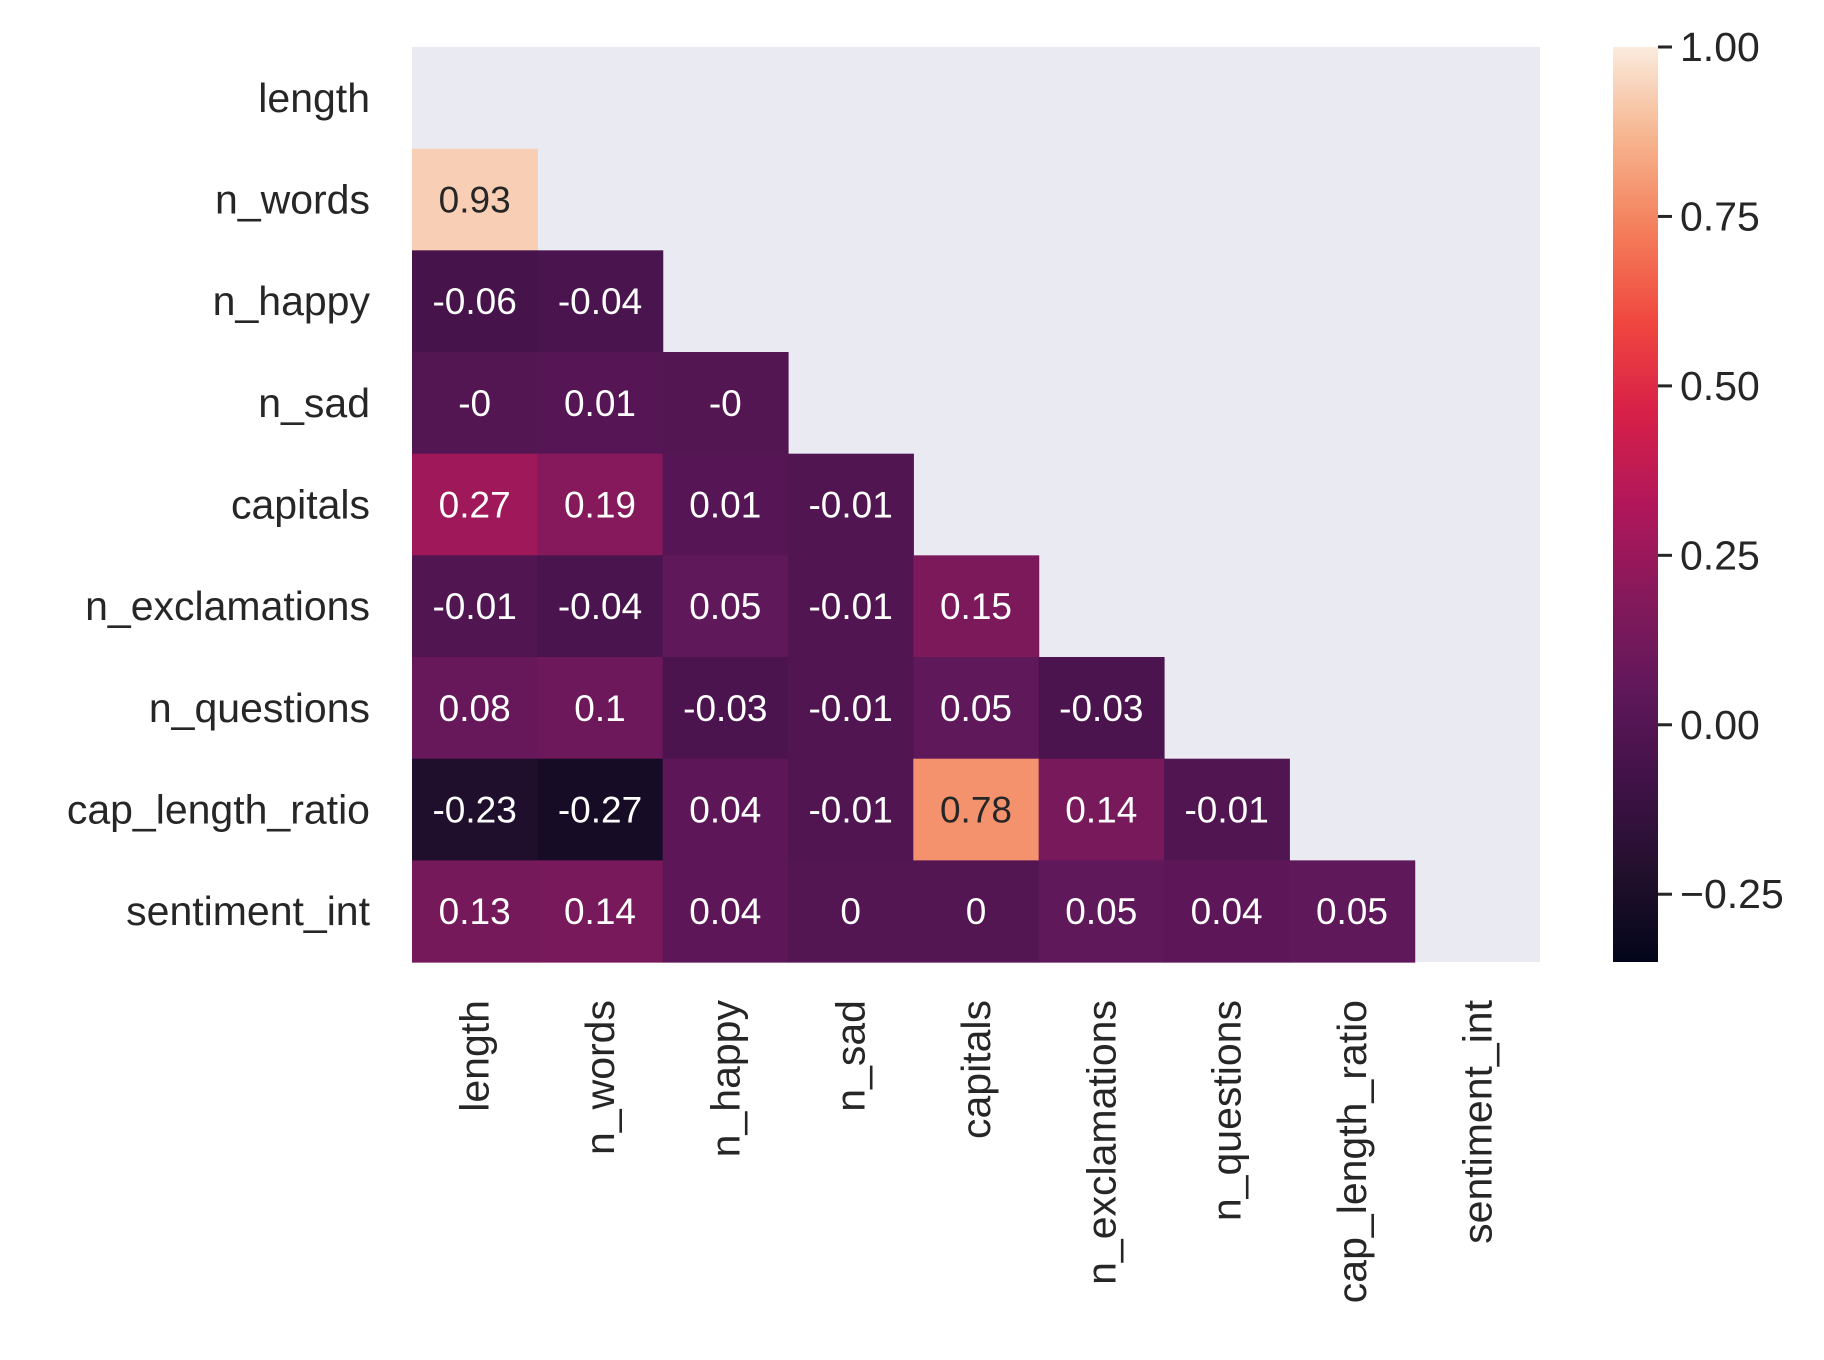 Image resolution: width=1824 pixels, height=1360 pixels. I want to click on colorbar-gradient, so click(1635, 504).